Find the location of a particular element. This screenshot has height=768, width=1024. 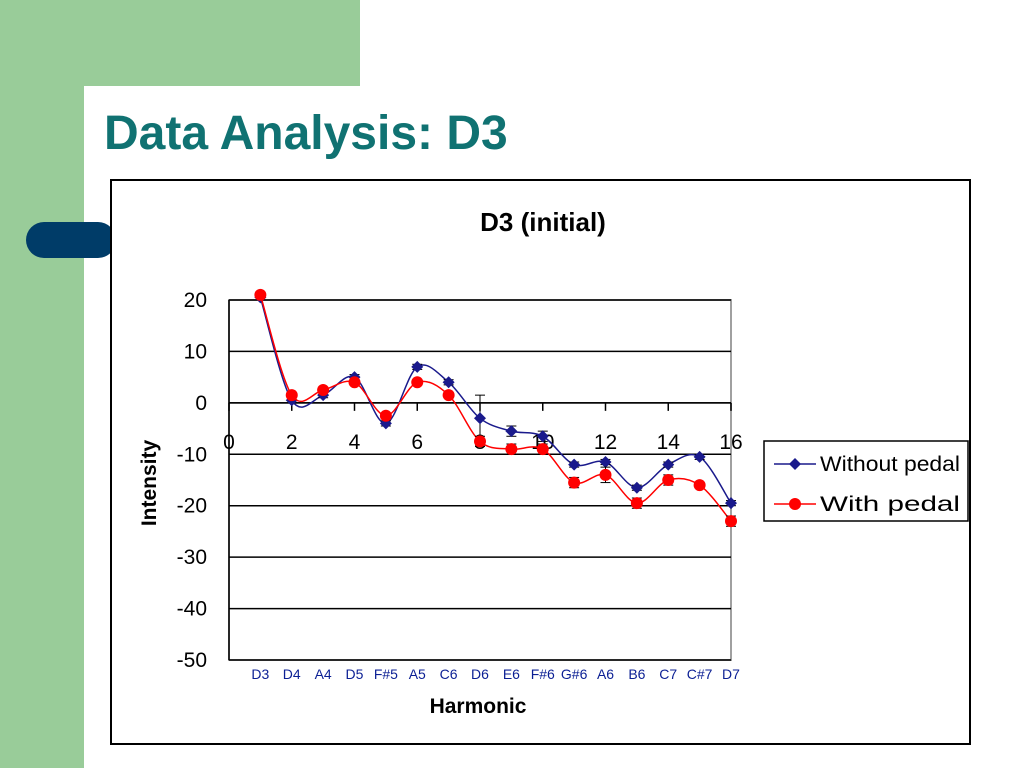

y-tick-label: -10 is located at coordinates (192, 454).